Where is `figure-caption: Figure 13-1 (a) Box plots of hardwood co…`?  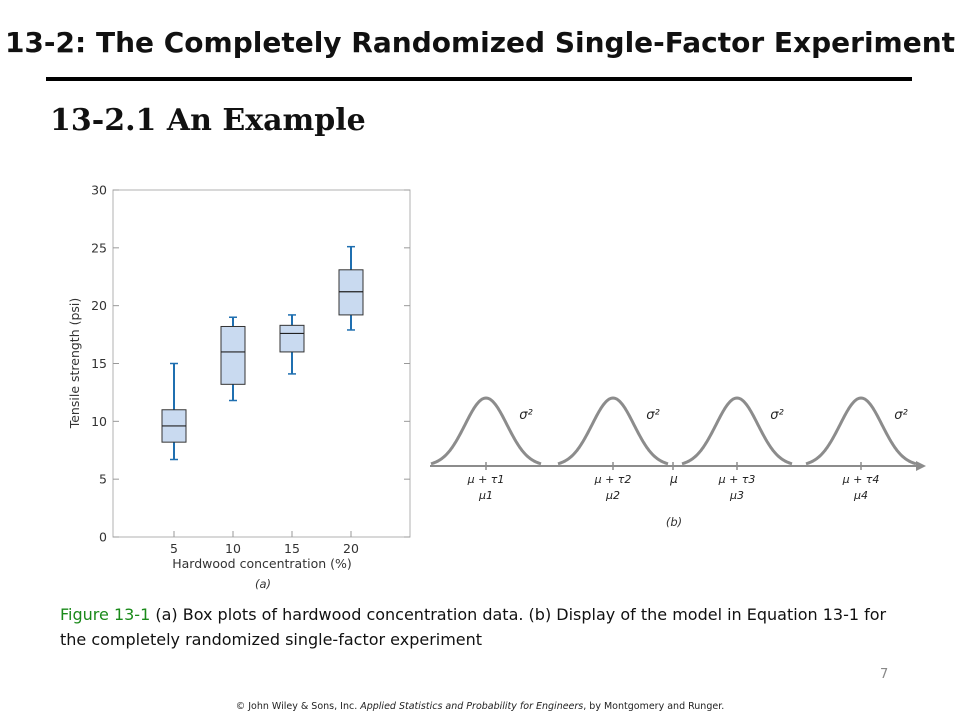 figure-caption: Figure 13-1 (a) Box plots of hardwood co… is located at coordinates (485, 627).